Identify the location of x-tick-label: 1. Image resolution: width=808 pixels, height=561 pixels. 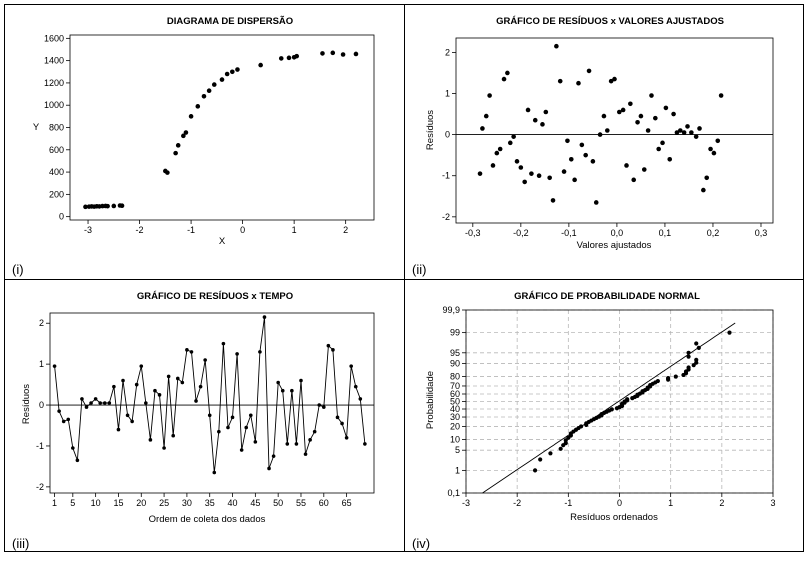
(670, 503).